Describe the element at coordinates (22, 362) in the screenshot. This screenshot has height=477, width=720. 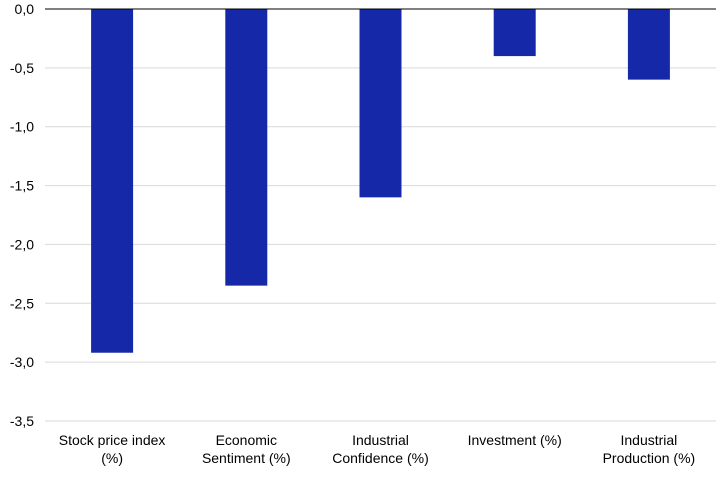
I see `y-tick-label: -3,0` at that location.